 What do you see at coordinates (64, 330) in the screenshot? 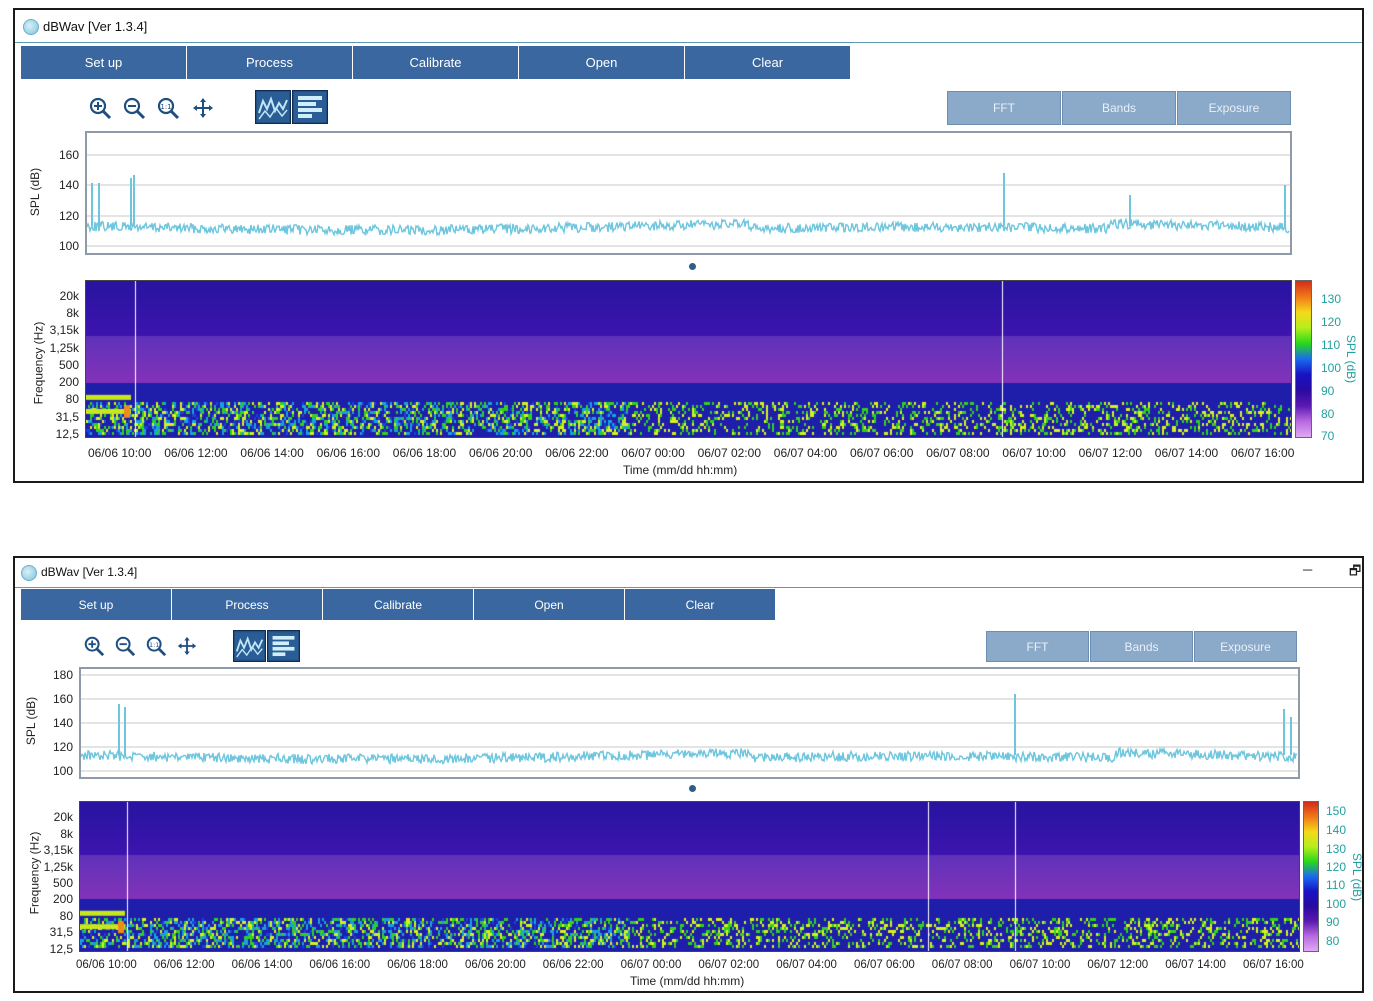
I see `freq-tick: 3,15k` at bounding box center [64, 330].